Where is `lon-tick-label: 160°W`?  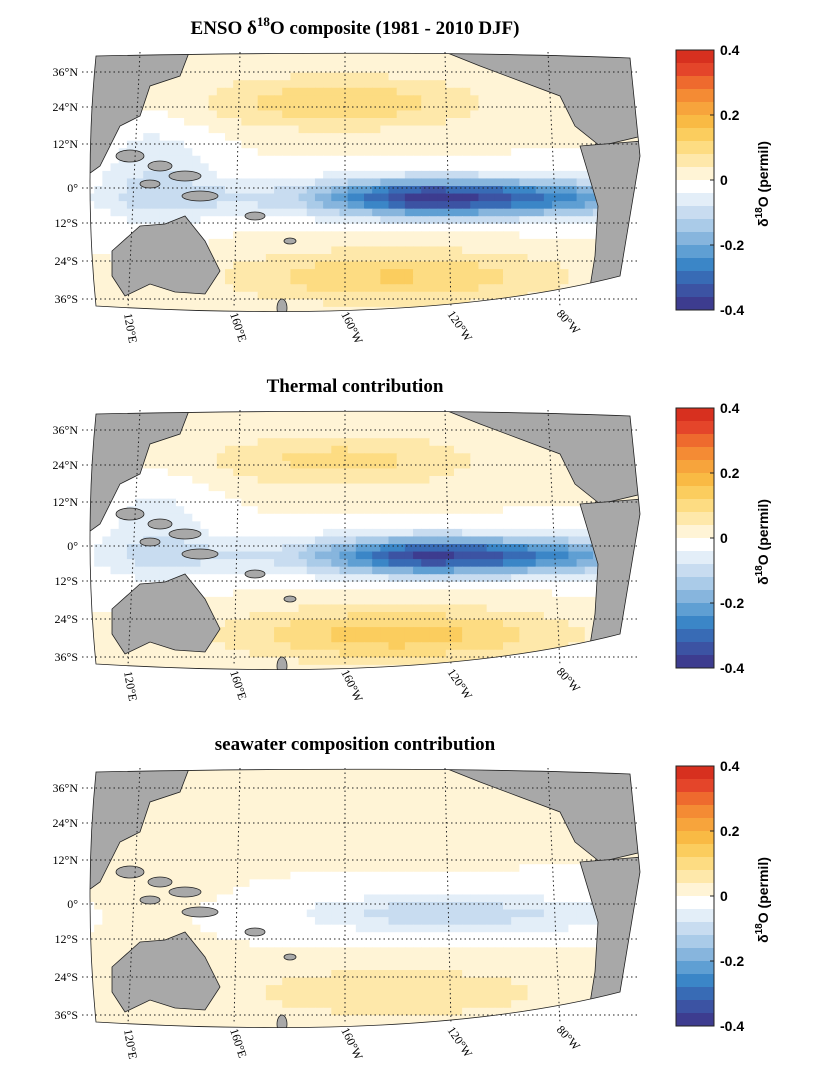
lon-tick-label: 160°W is located at coordinates (352, 1043).